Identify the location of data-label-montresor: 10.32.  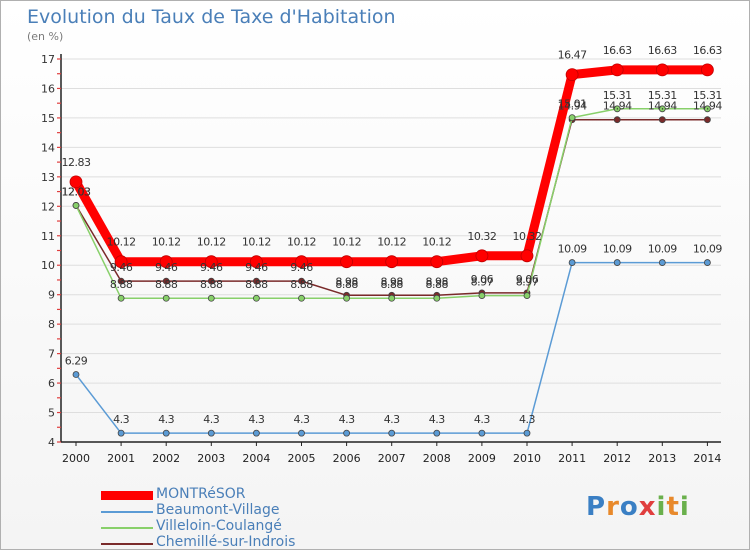
(481, 236).